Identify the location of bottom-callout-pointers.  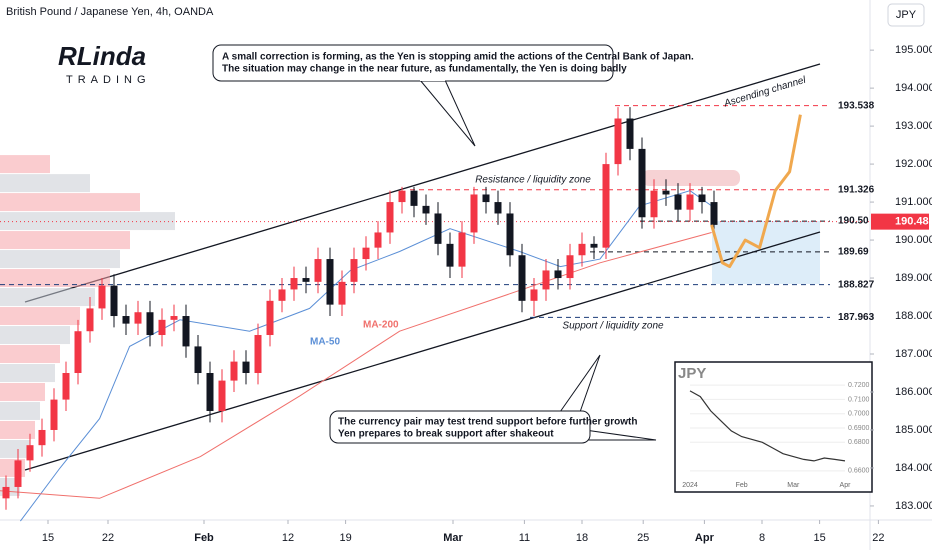
(608, 397).